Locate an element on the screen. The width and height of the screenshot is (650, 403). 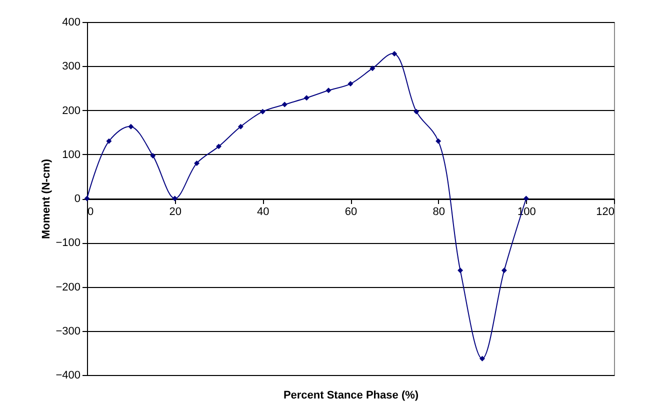
x-tick-label: 40 is located at coordinates (263, 212).